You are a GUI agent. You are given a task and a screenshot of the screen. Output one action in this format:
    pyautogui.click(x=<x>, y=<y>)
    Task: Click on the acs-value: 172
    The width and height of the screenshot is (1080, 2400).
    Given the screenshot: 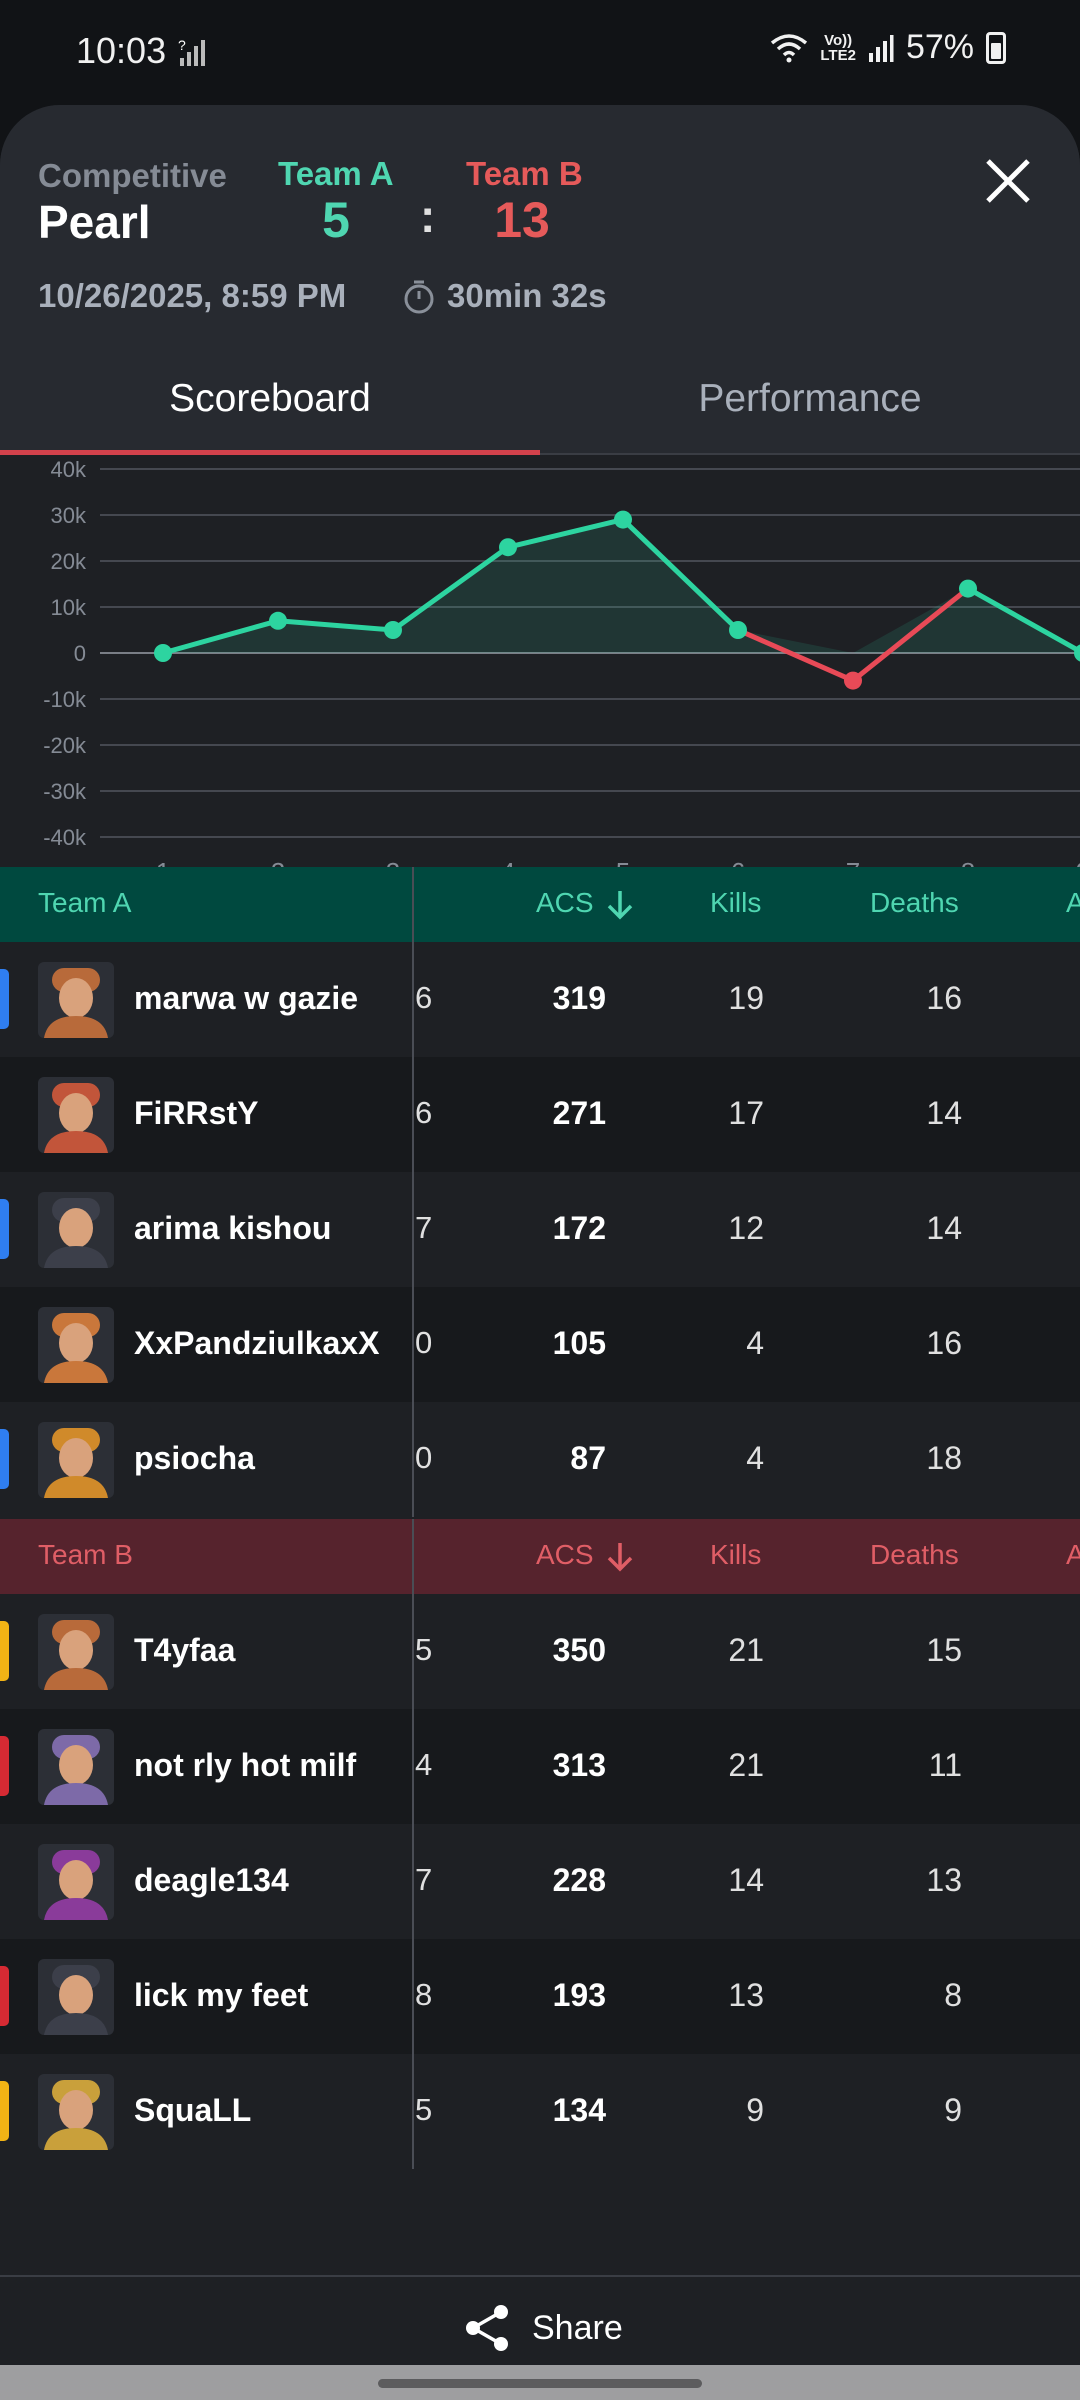 What is the action you would take?
    pyautogui.click(x=579, y=1228)
    